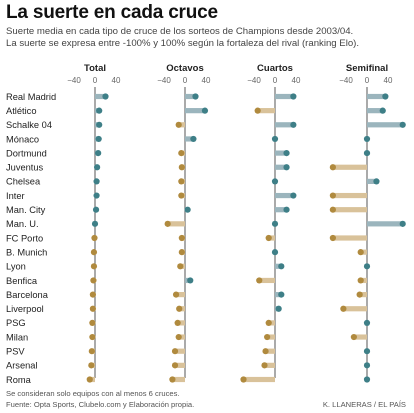 This screenshot has width=414, height=413. Describe the element at coordinates (16, 267) in the screenshot. I see `team-label: Lyon` at that location.